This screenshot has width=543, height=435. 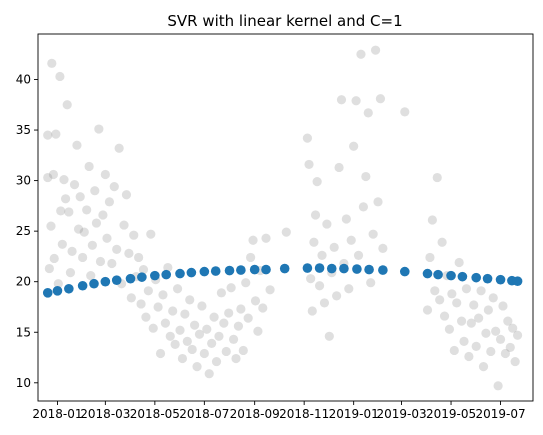 I want to click on x-tick-label-2: 2018-05, so click(x=155, y=414).